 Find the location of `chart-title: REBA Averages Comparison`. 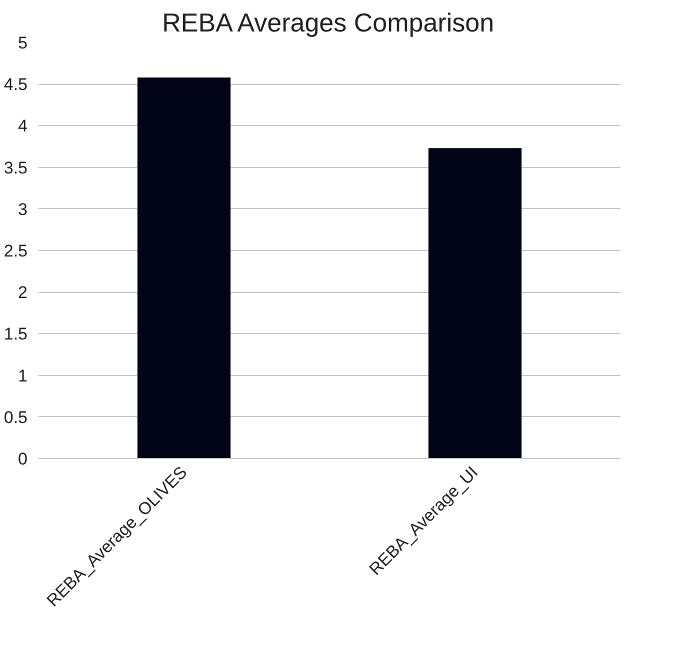

chart-title: REBA Averages Comparison is located at coordinates (328, 23).